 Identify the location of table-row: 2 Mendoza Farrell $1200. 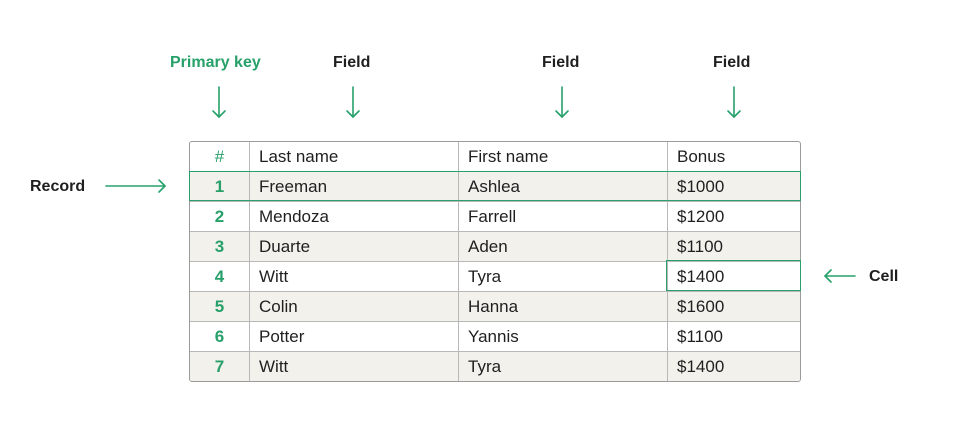
(495, 216).